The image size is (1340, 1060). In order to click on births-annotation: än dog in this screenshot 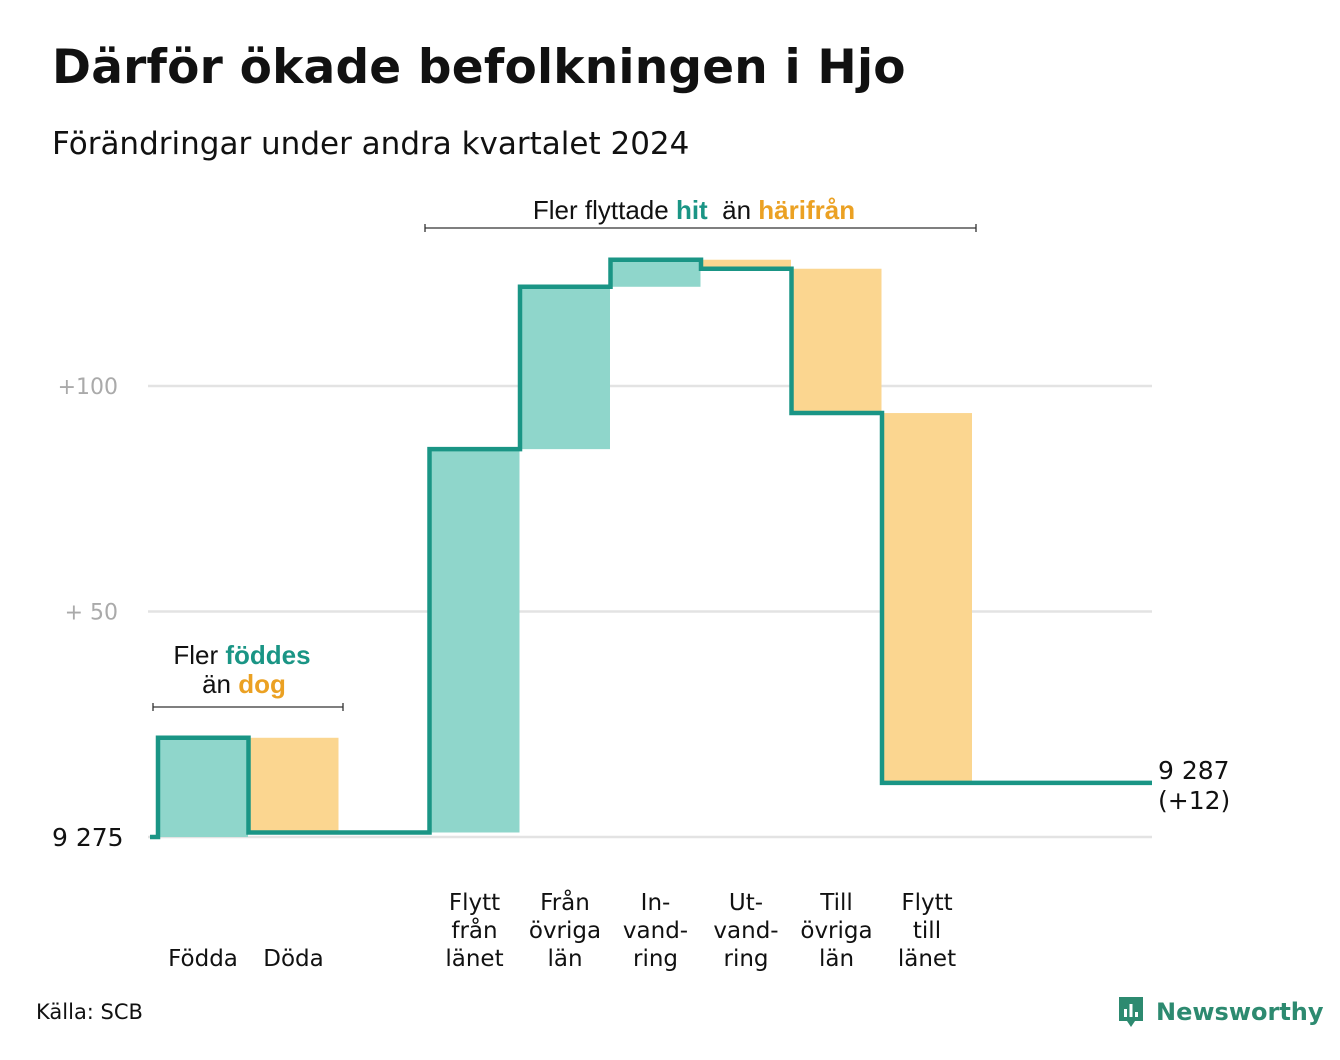, I will do `click(244, 684)`.